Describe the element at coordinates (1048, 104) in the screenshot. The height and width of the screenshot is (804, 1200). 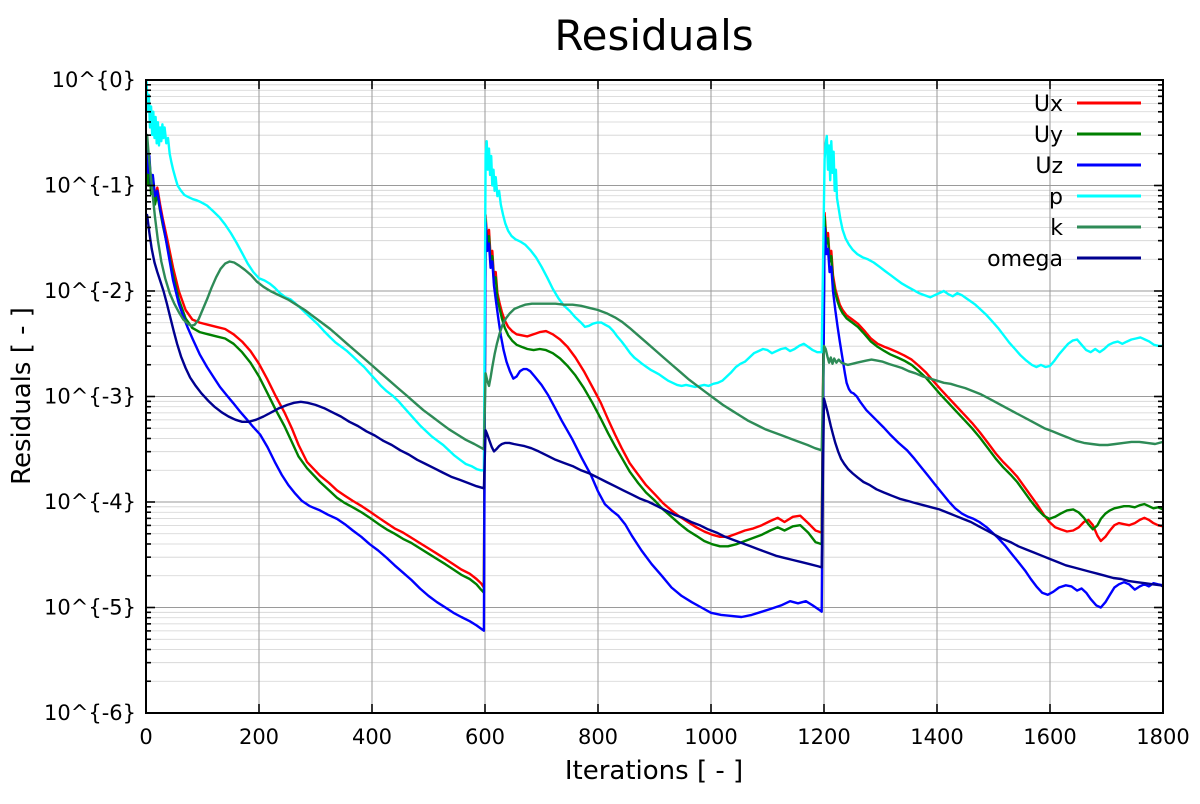
I see `legend-label-Ux: Ux` at that location.